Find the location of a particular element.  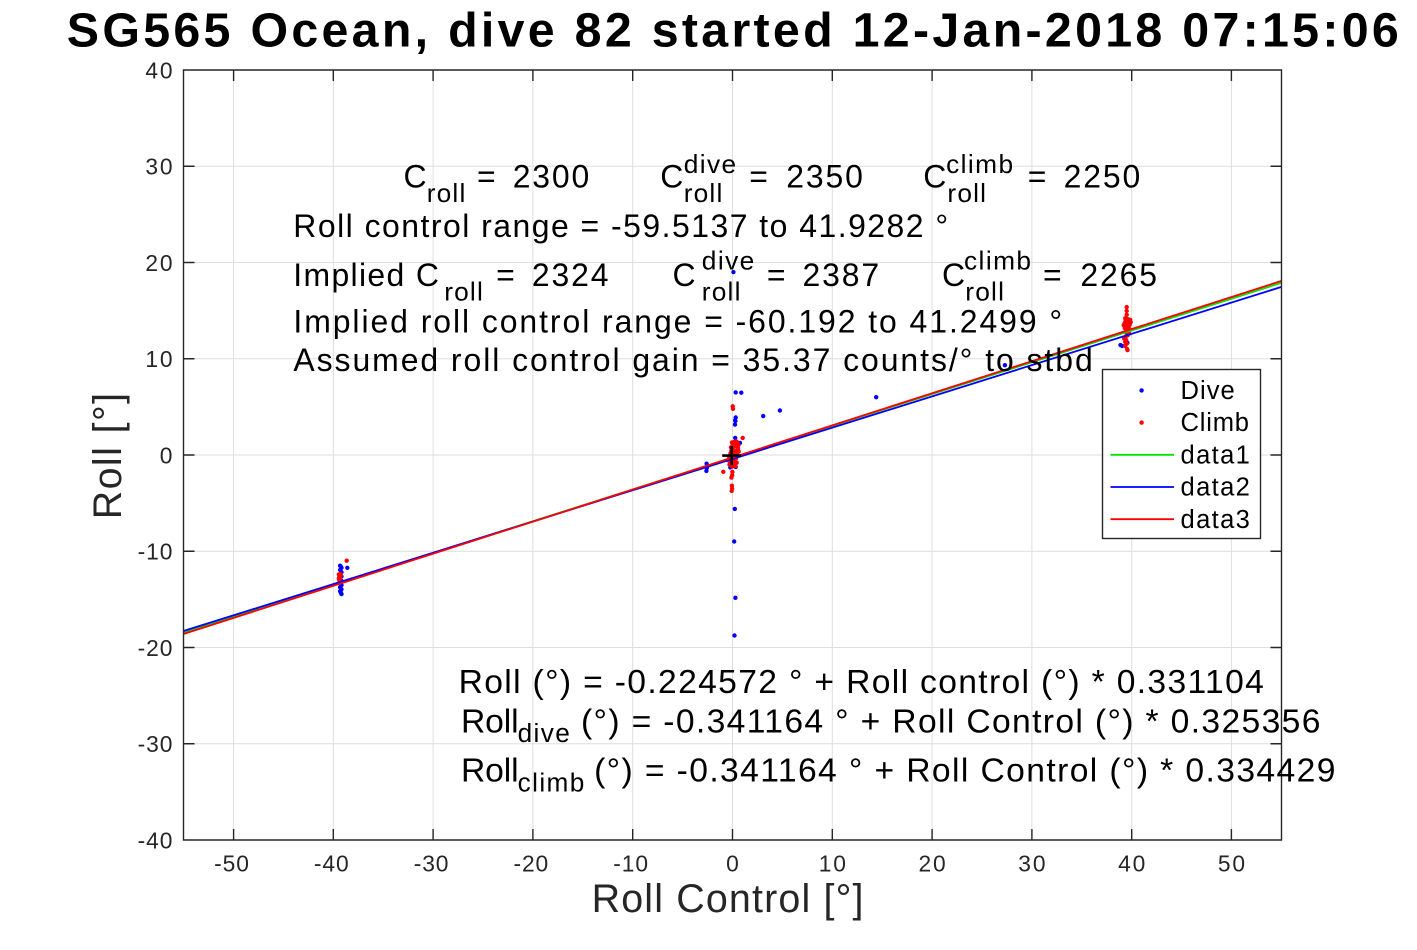

svg-text: 50 is located at coordinates (1232, 864).